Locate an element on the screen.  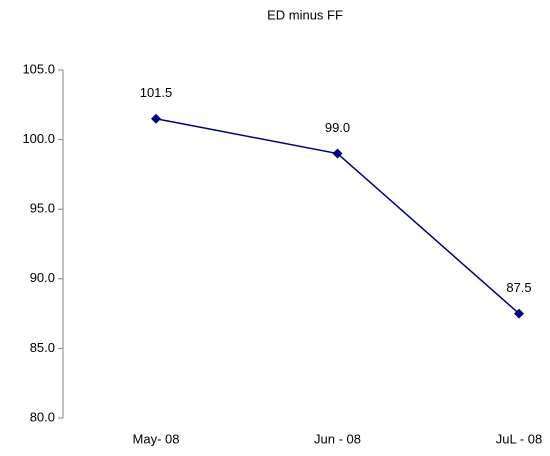
data-label: 87.5 is located at coordinates (518, 287).